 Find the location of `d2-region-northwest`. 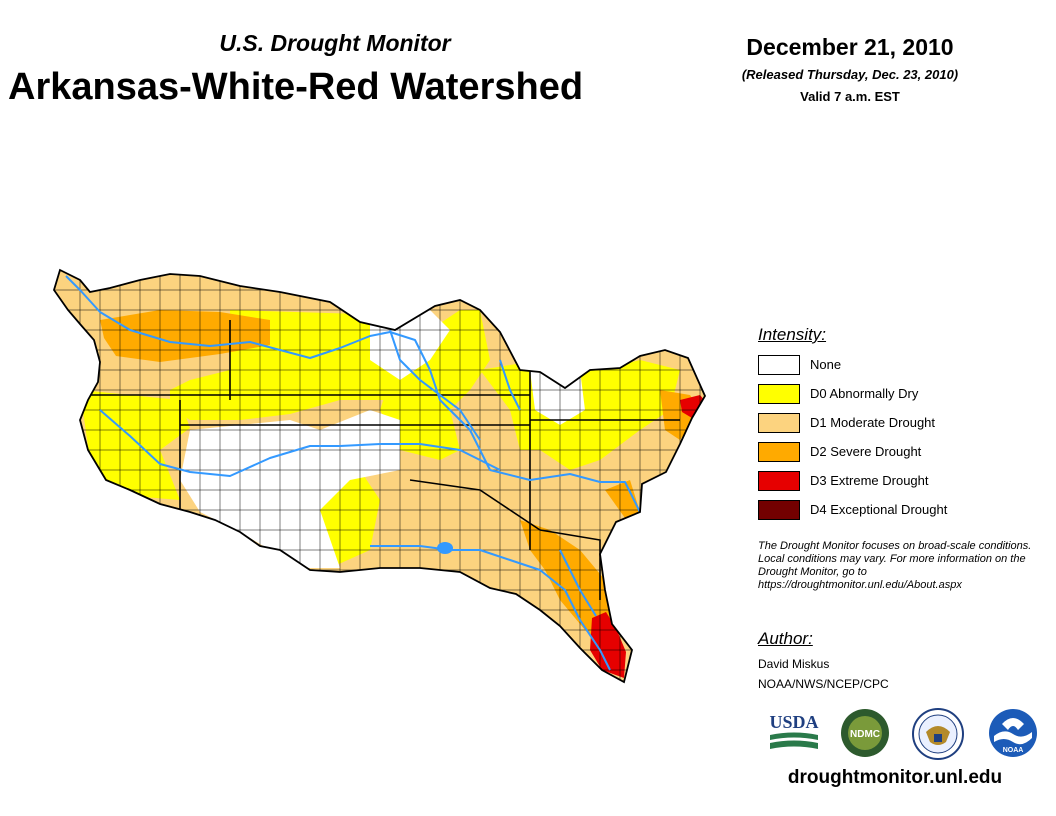

d2-region-northwest is located at coordinates (185, 336).